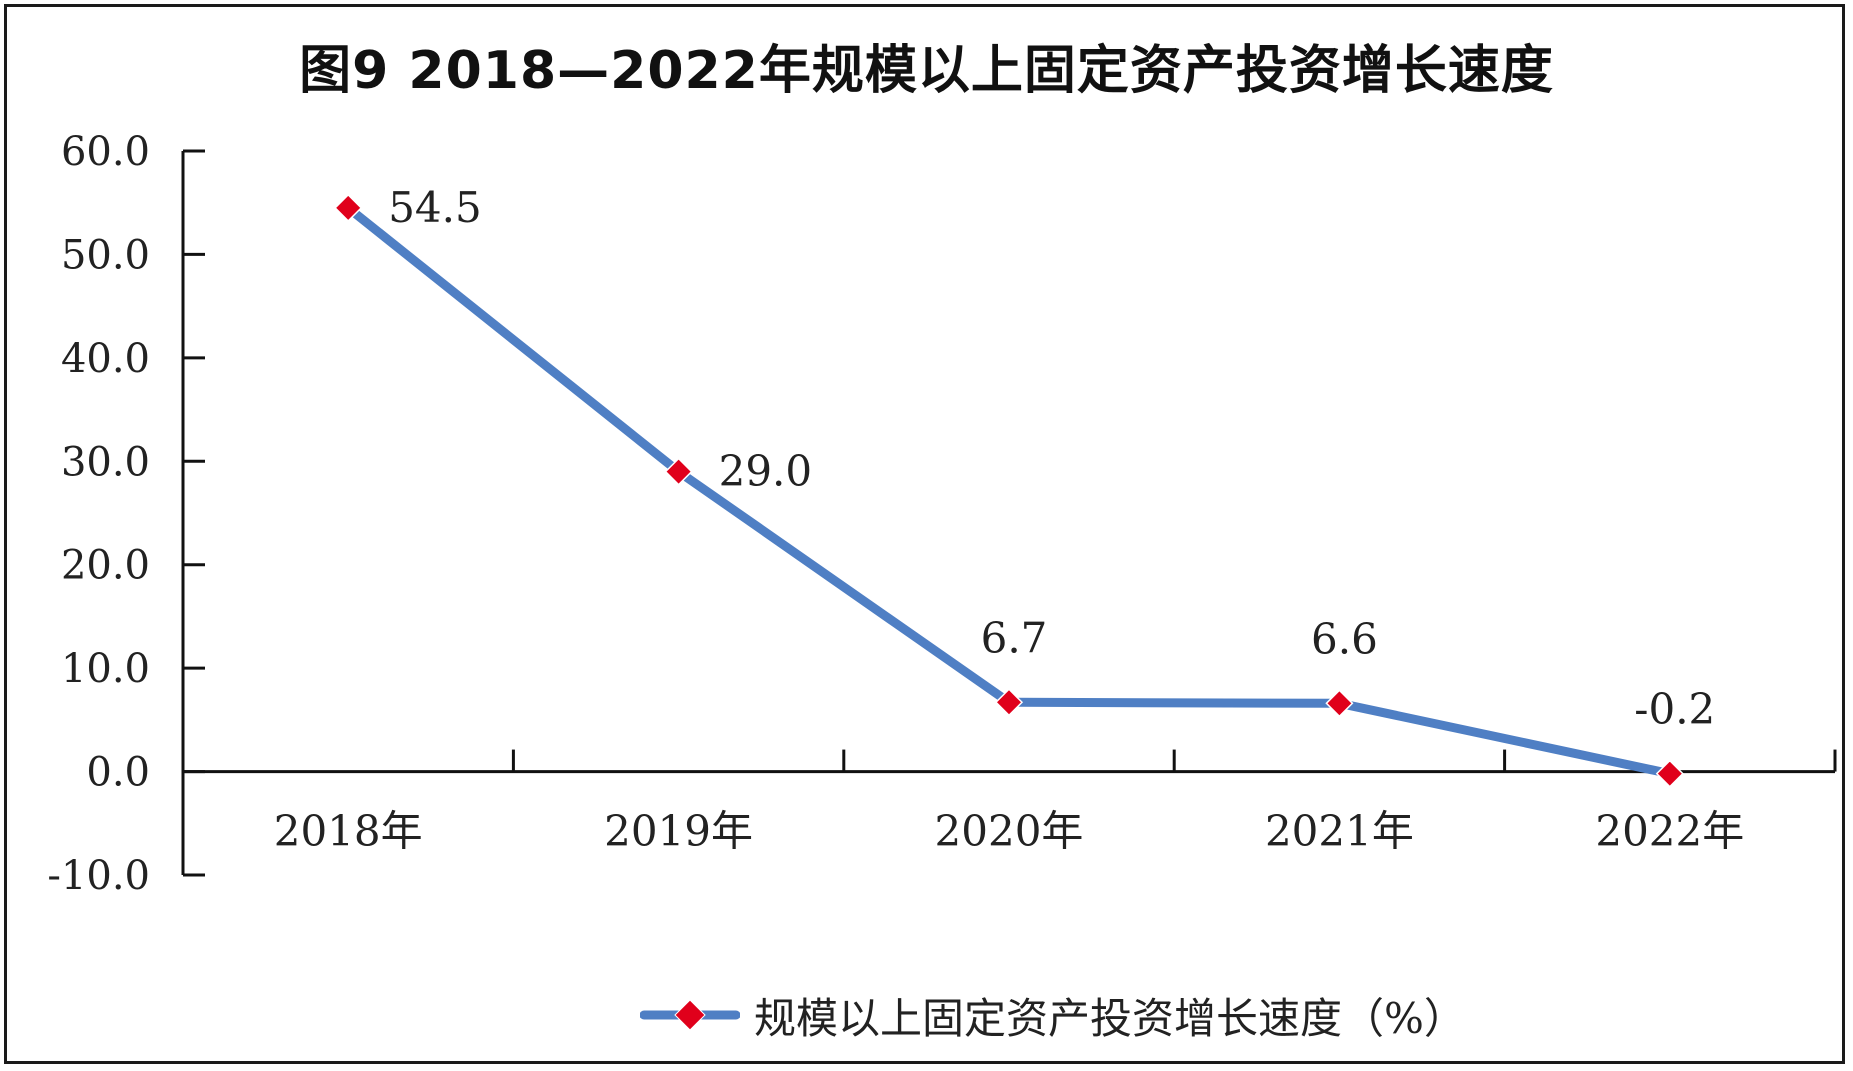 Image resolution: width=1853 pixels, height=1071 pixels. Describe the element at coordinates (105, 669) in the screenshot. I see `y-tick-label: 10.0` at that location.